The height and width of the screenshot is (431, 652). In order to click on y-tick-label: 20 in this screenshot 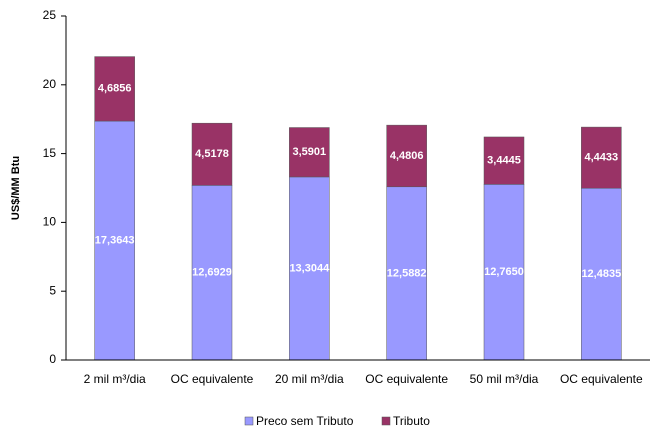, I will do `click(50, 84)`.